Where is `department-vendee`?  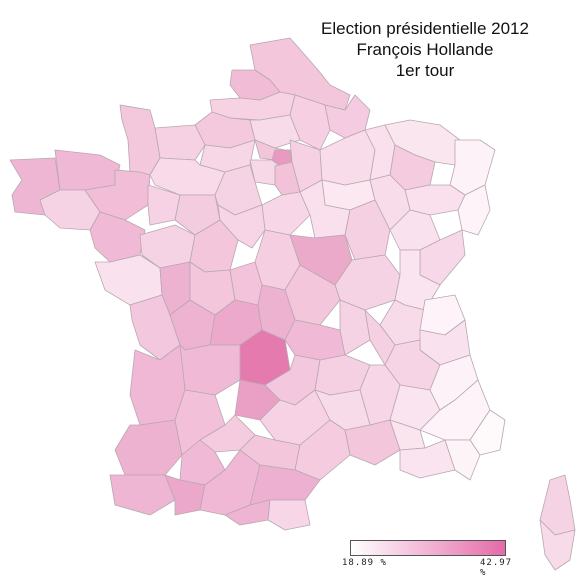 department-vendee is located at coordinates (128, 280).